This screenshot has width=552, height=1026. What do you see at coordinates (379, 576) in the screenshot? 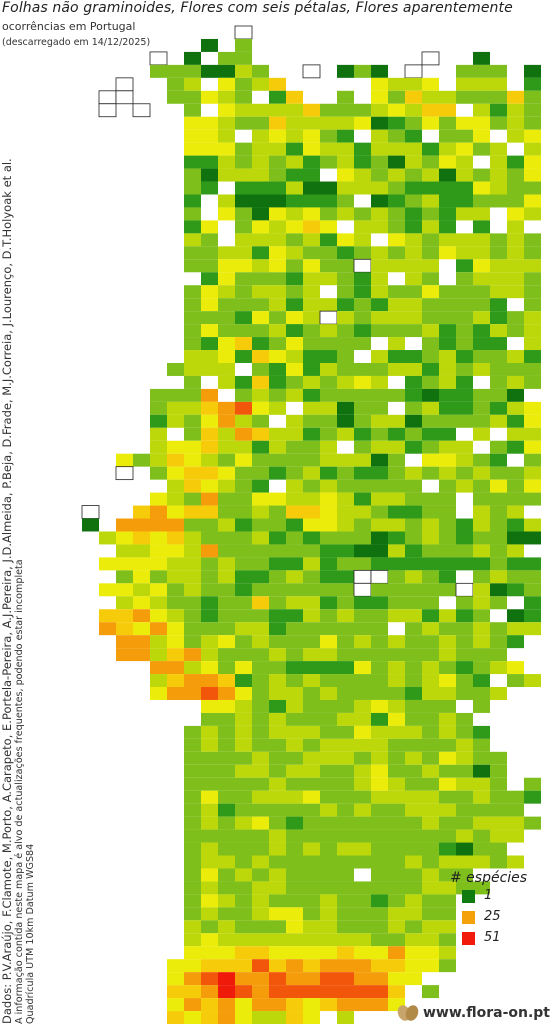
I see `empty-grid-cell` at bounding box center [379, 576].